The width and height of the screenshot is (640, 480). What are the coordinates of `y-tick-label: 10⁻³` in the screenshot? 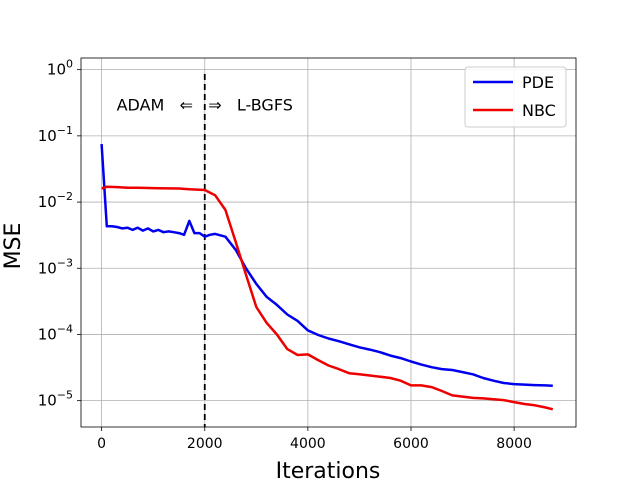 It's located at (55, 266).